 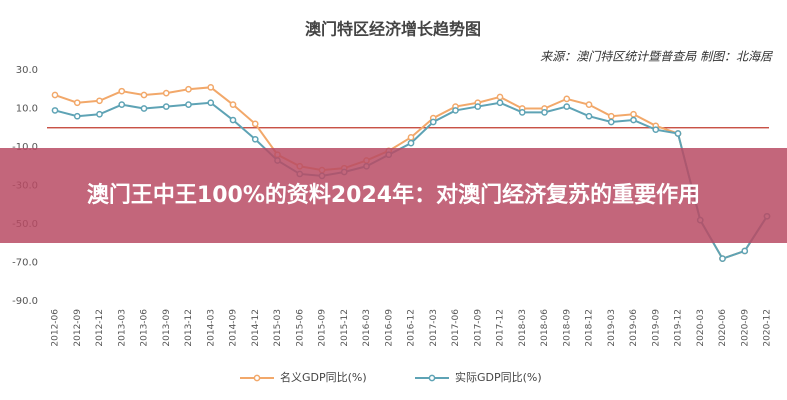 I want to click on x-tick-label: 2020-09, so click(x=745, y=328).